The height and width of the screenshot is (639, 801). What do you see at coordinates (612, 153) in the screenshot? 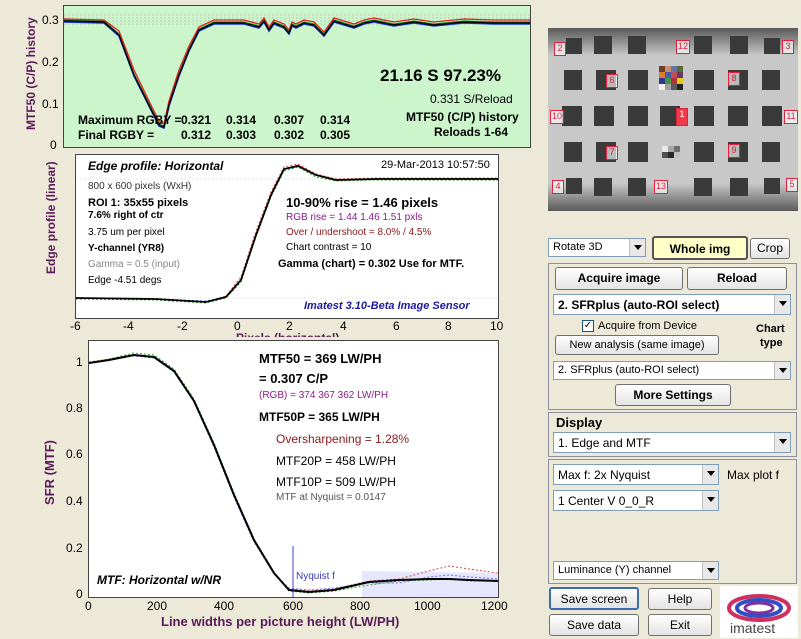
I see `roi-marker: 7` at bounding box center [612, 153].